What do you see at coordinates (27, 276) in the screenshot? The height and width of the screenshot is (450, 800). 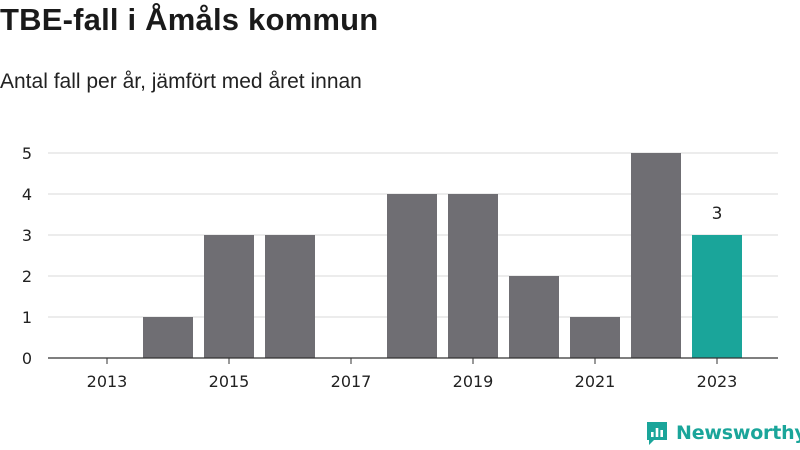 I see `y-tick-label-2: 2` at bounding box center [27, 276].